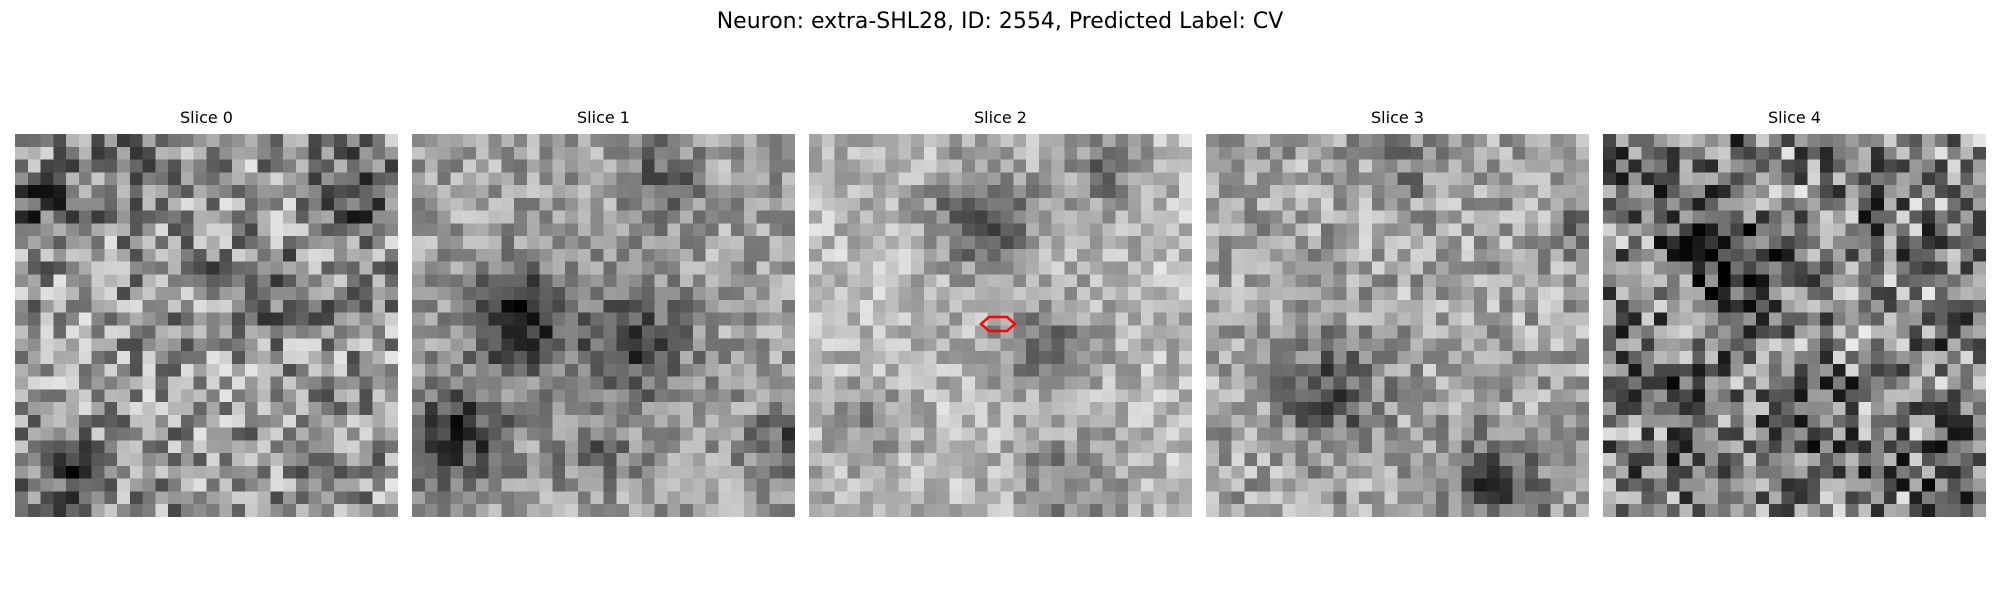 The image size is (2000, 600). I want to click on slice-panel-4: Slice 4, so click(1794, 312).